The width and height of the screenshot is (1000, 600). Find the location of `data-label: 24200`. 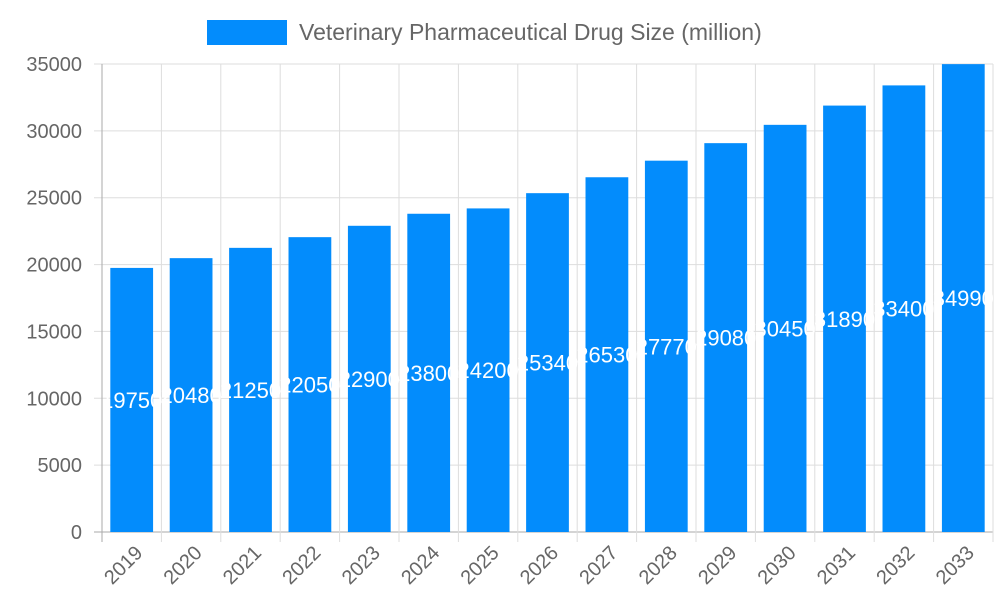

data-label: 24200 is located at coordinates (488, 370).